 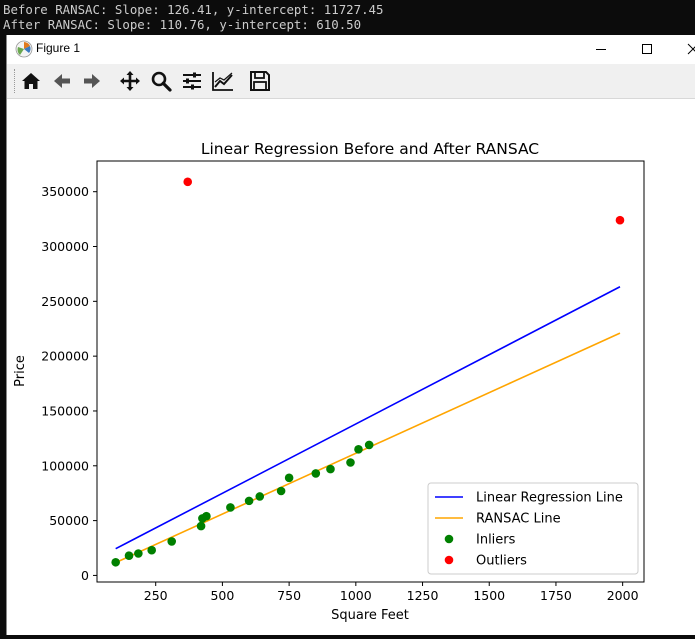 I want to click on matplotlib-app-icon, so click(x=24, y=49).